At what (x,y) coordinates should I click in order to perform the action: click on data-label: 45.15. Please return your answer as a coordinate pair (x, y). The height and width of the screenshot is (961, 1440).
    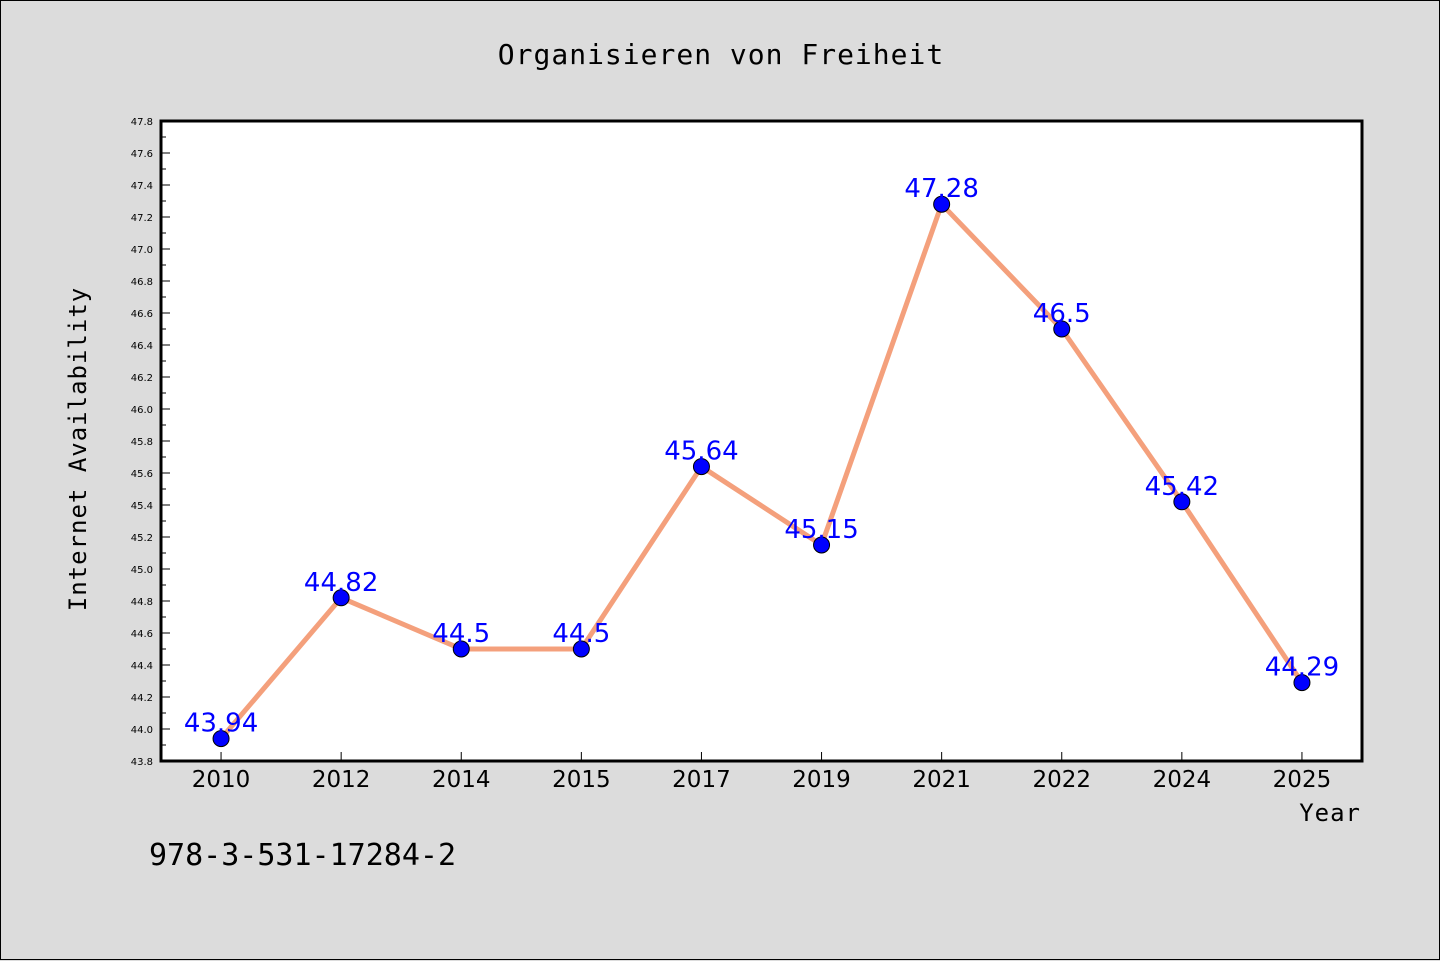
    Looking at the image, I should click on (821, 530).